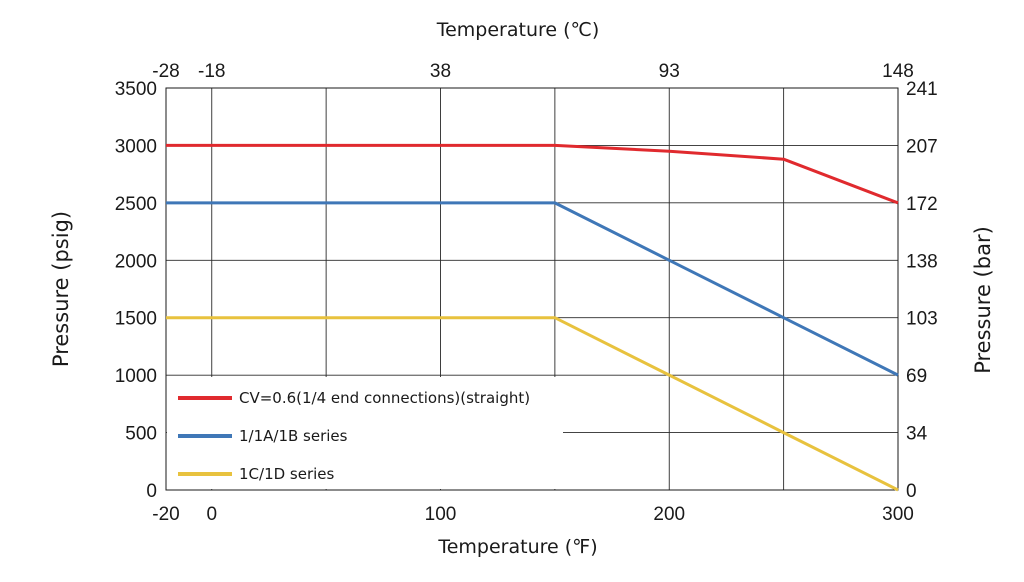  What do you see at coordinates (898, 71) in the screenshot?
I see `x-tick-label-top: 148` at bounding box center [898, 71].